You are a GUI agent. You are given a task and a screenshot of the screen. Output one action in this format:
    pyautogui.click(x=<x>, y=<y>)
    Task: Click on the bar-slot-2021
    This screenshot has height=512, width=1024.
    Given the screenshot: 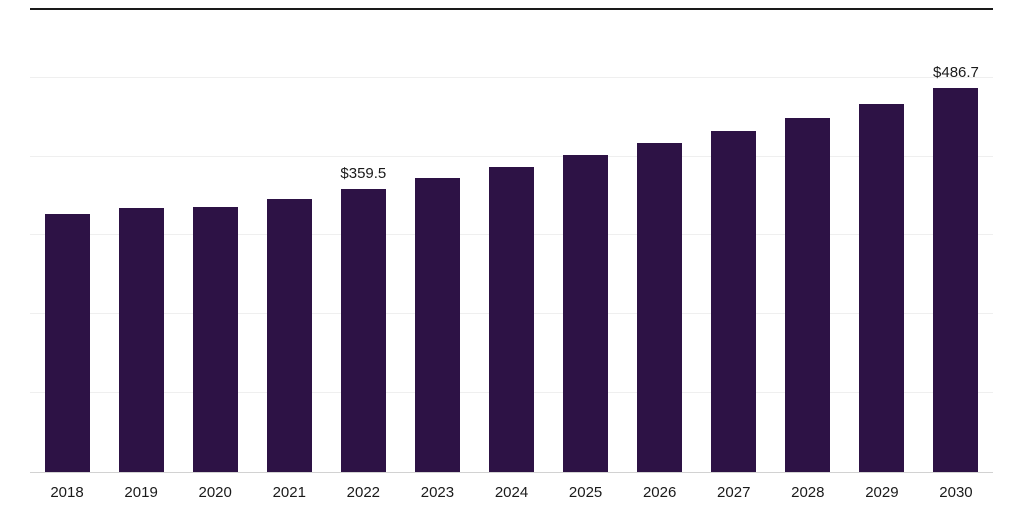 What is the action you would take?
    pyautogui.click(x=289, y=241)
    